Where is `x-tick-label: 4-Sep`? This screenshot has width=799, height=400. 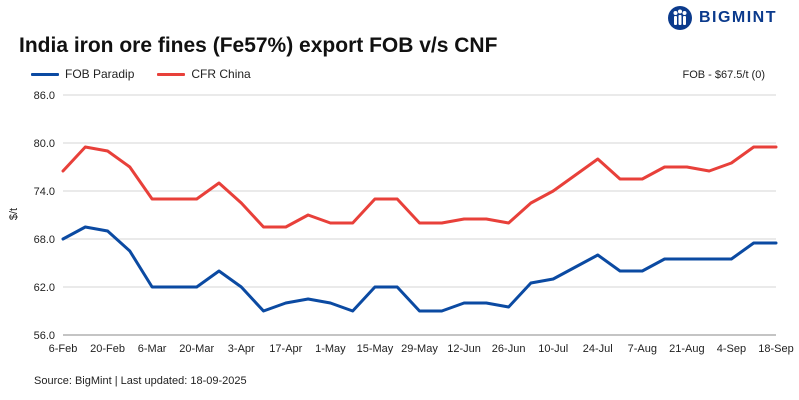 x-tick-label: 4-Sep is located at coordinates (731, 349).